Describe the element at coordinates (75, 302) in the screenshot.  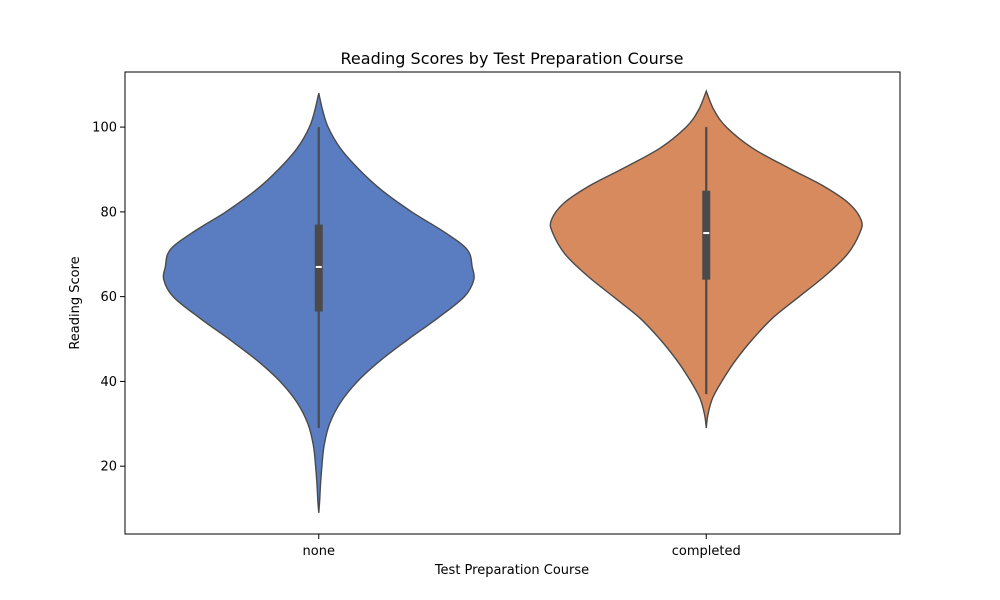
I see `y-axis-label: Reading Score` at that location.